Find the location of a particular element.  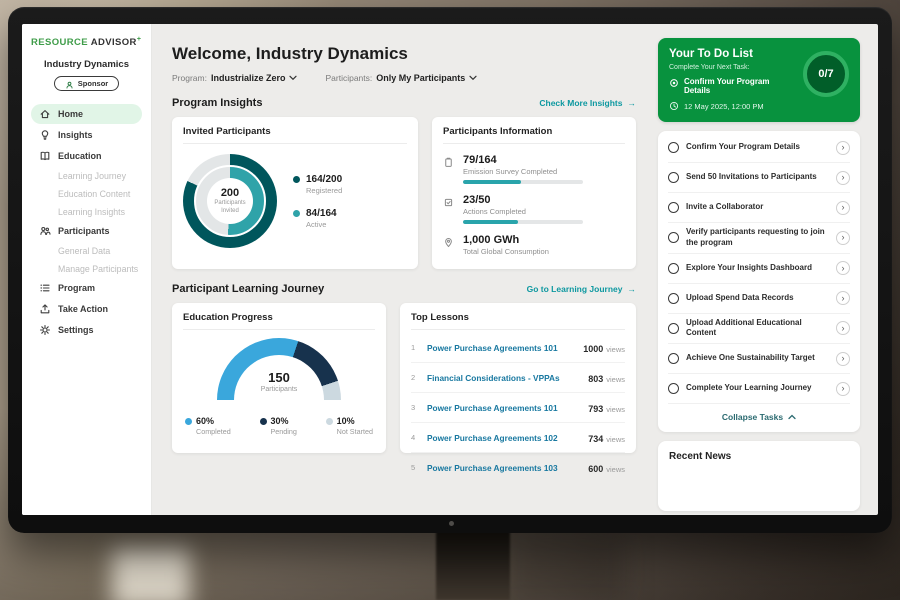

sidebar-item-label: Participants is located at coordinates (84, 231).